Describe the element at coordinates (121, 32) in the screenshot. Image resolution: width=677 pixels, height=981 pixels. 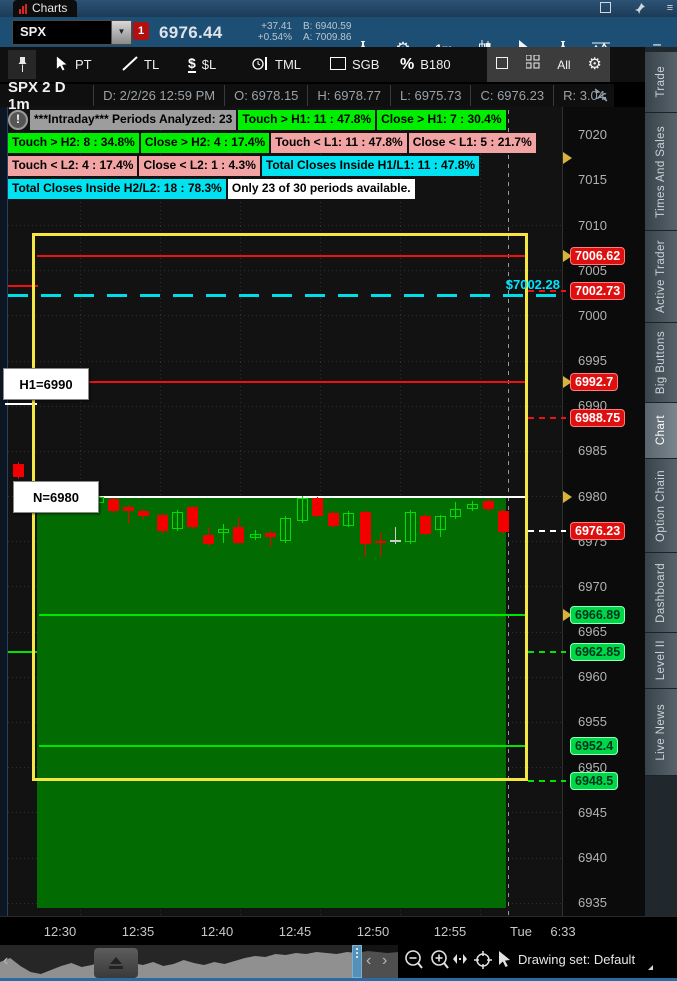
I see `symbol-dropdown-button: ▼` at that location.